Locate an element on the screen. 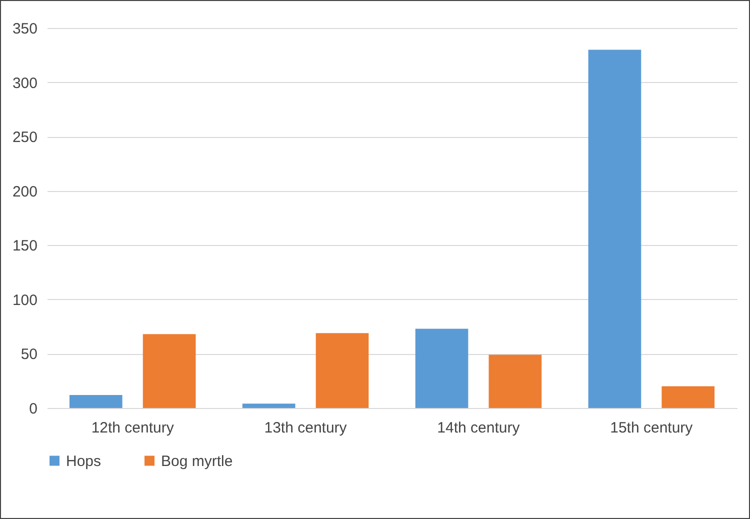 The image size is (750, 519). y-tick-label: 200 is located at coordinates (25, 191).